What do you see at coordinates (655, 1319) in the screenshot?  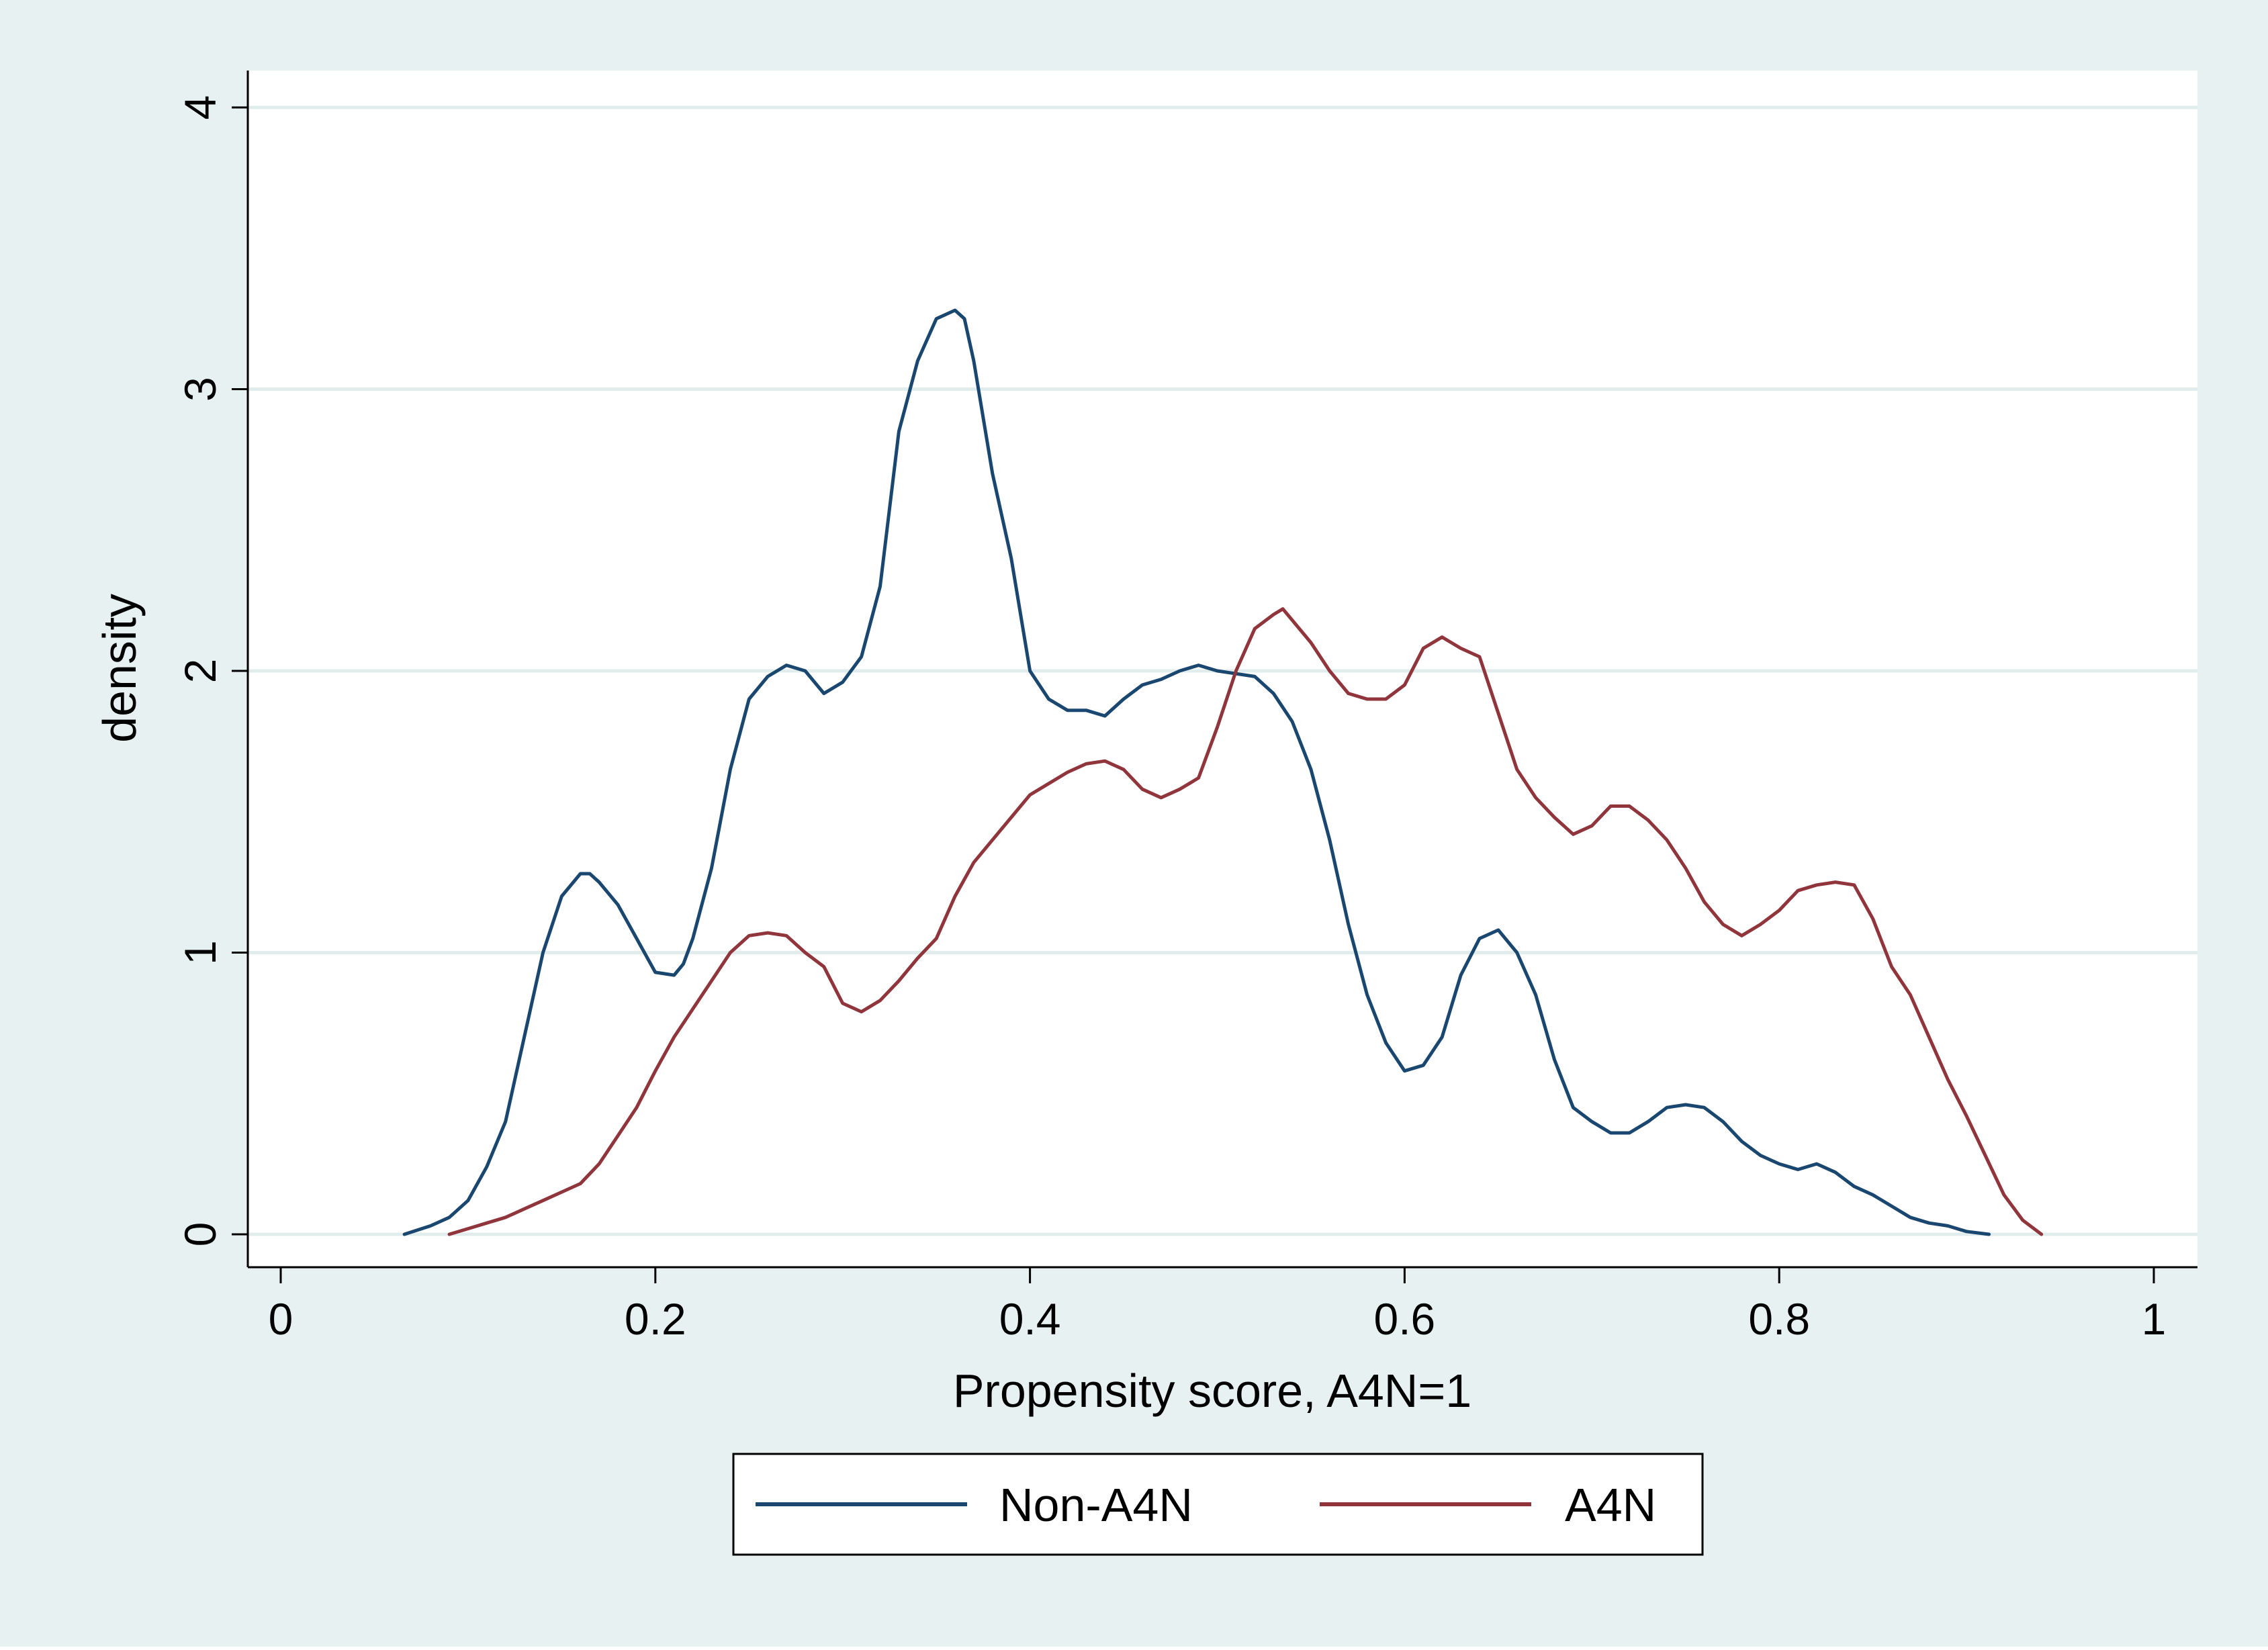 I see `x-tick-label-1: 0.2` at bounding box center [655, 1319].